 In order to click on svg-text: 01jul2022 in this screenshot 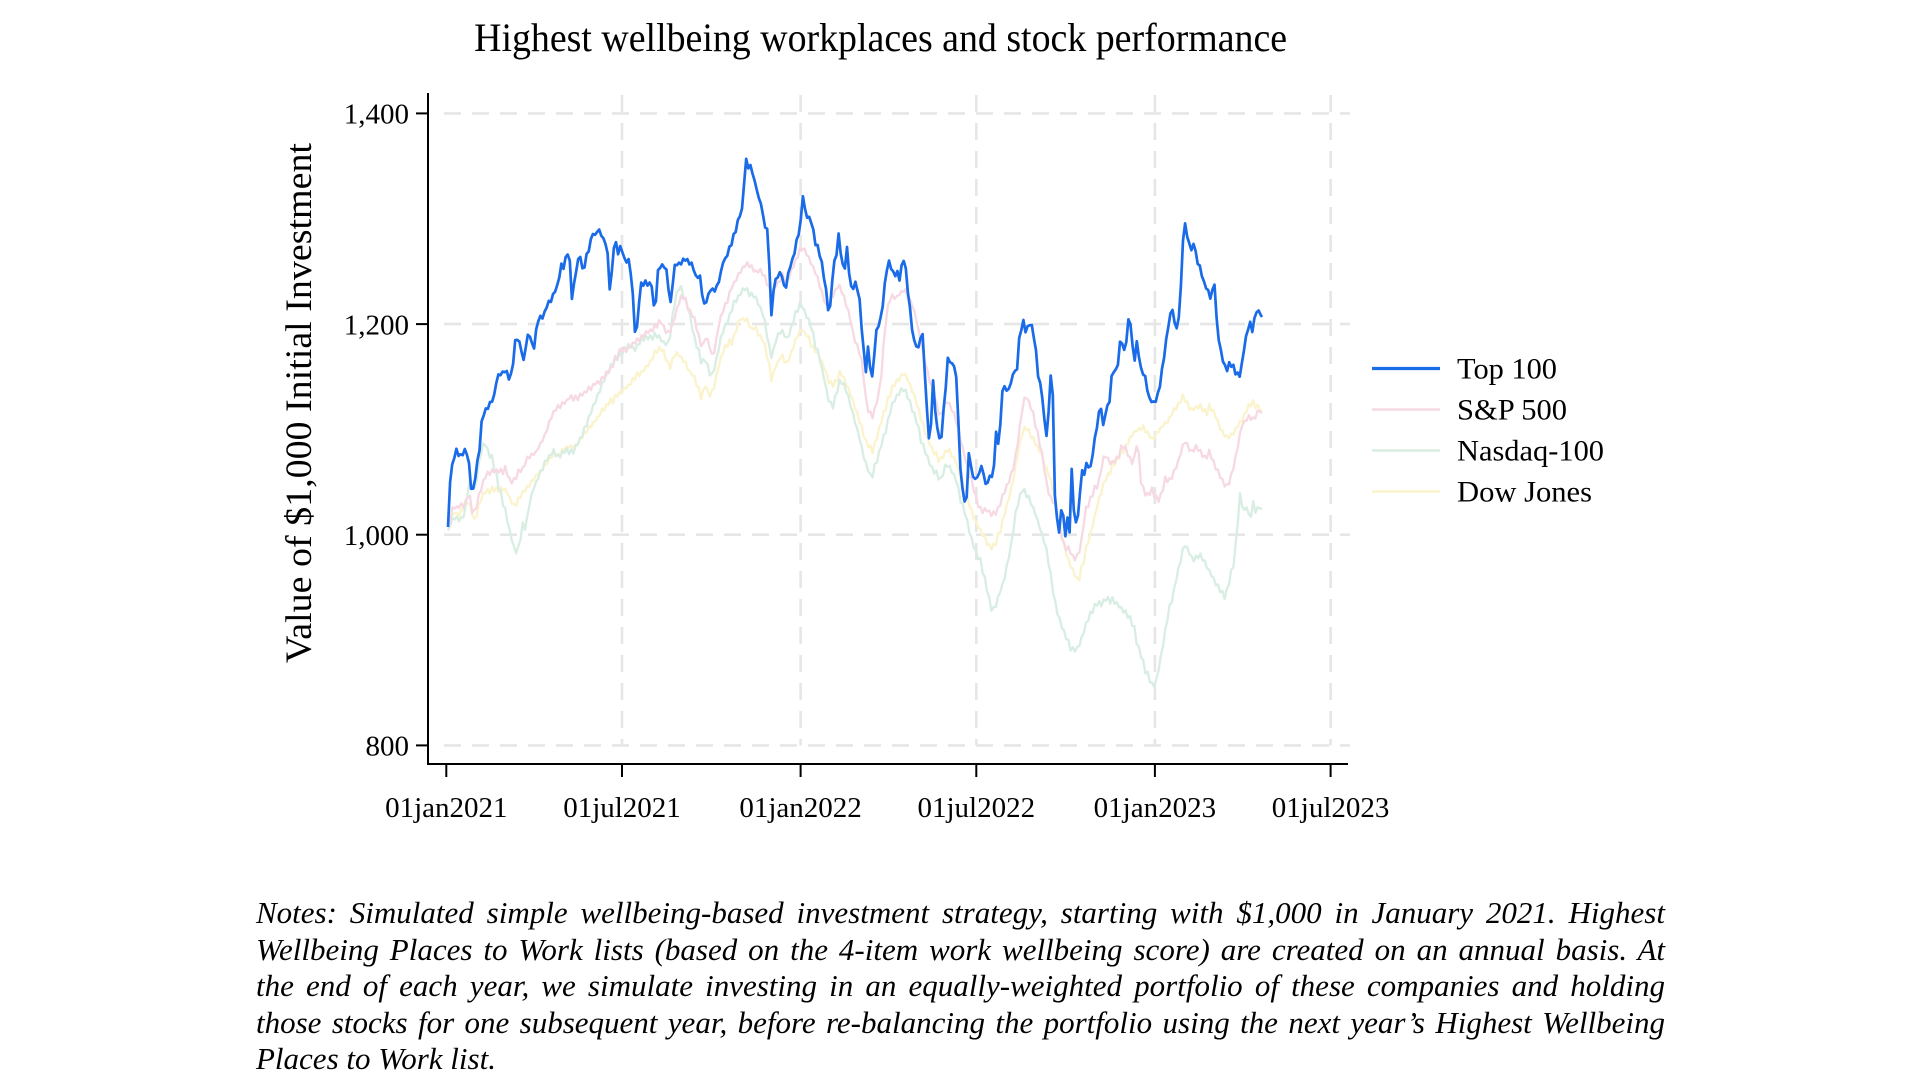, I will do `click(976, 808)`.